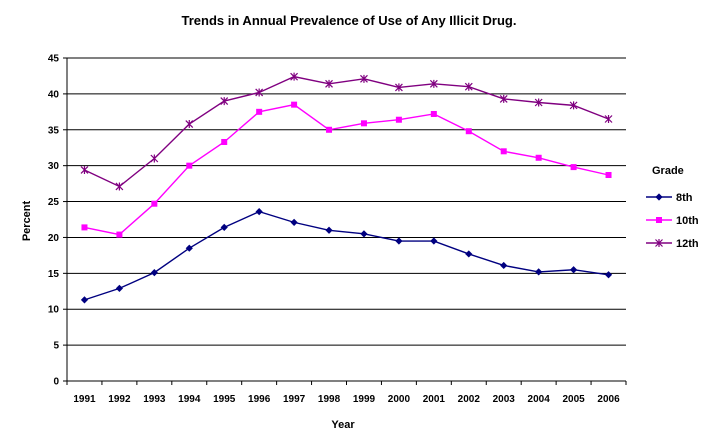  What do you see at coordinates (54, 310) in the screenshot?
I see `y-tick-label: 10` at bounding box center [54, 310].